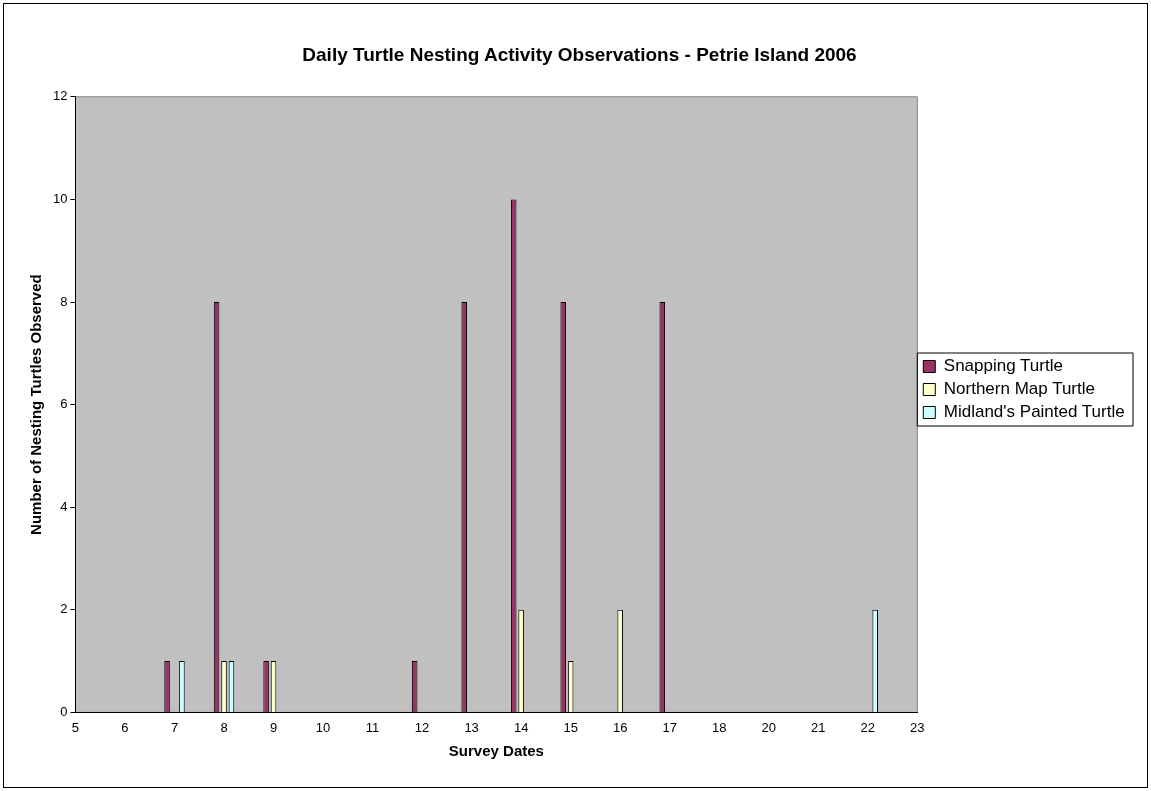  Describe the element at coordinates (868, 727) in the screenshot. I see `x-tick-label: 22` at that location.